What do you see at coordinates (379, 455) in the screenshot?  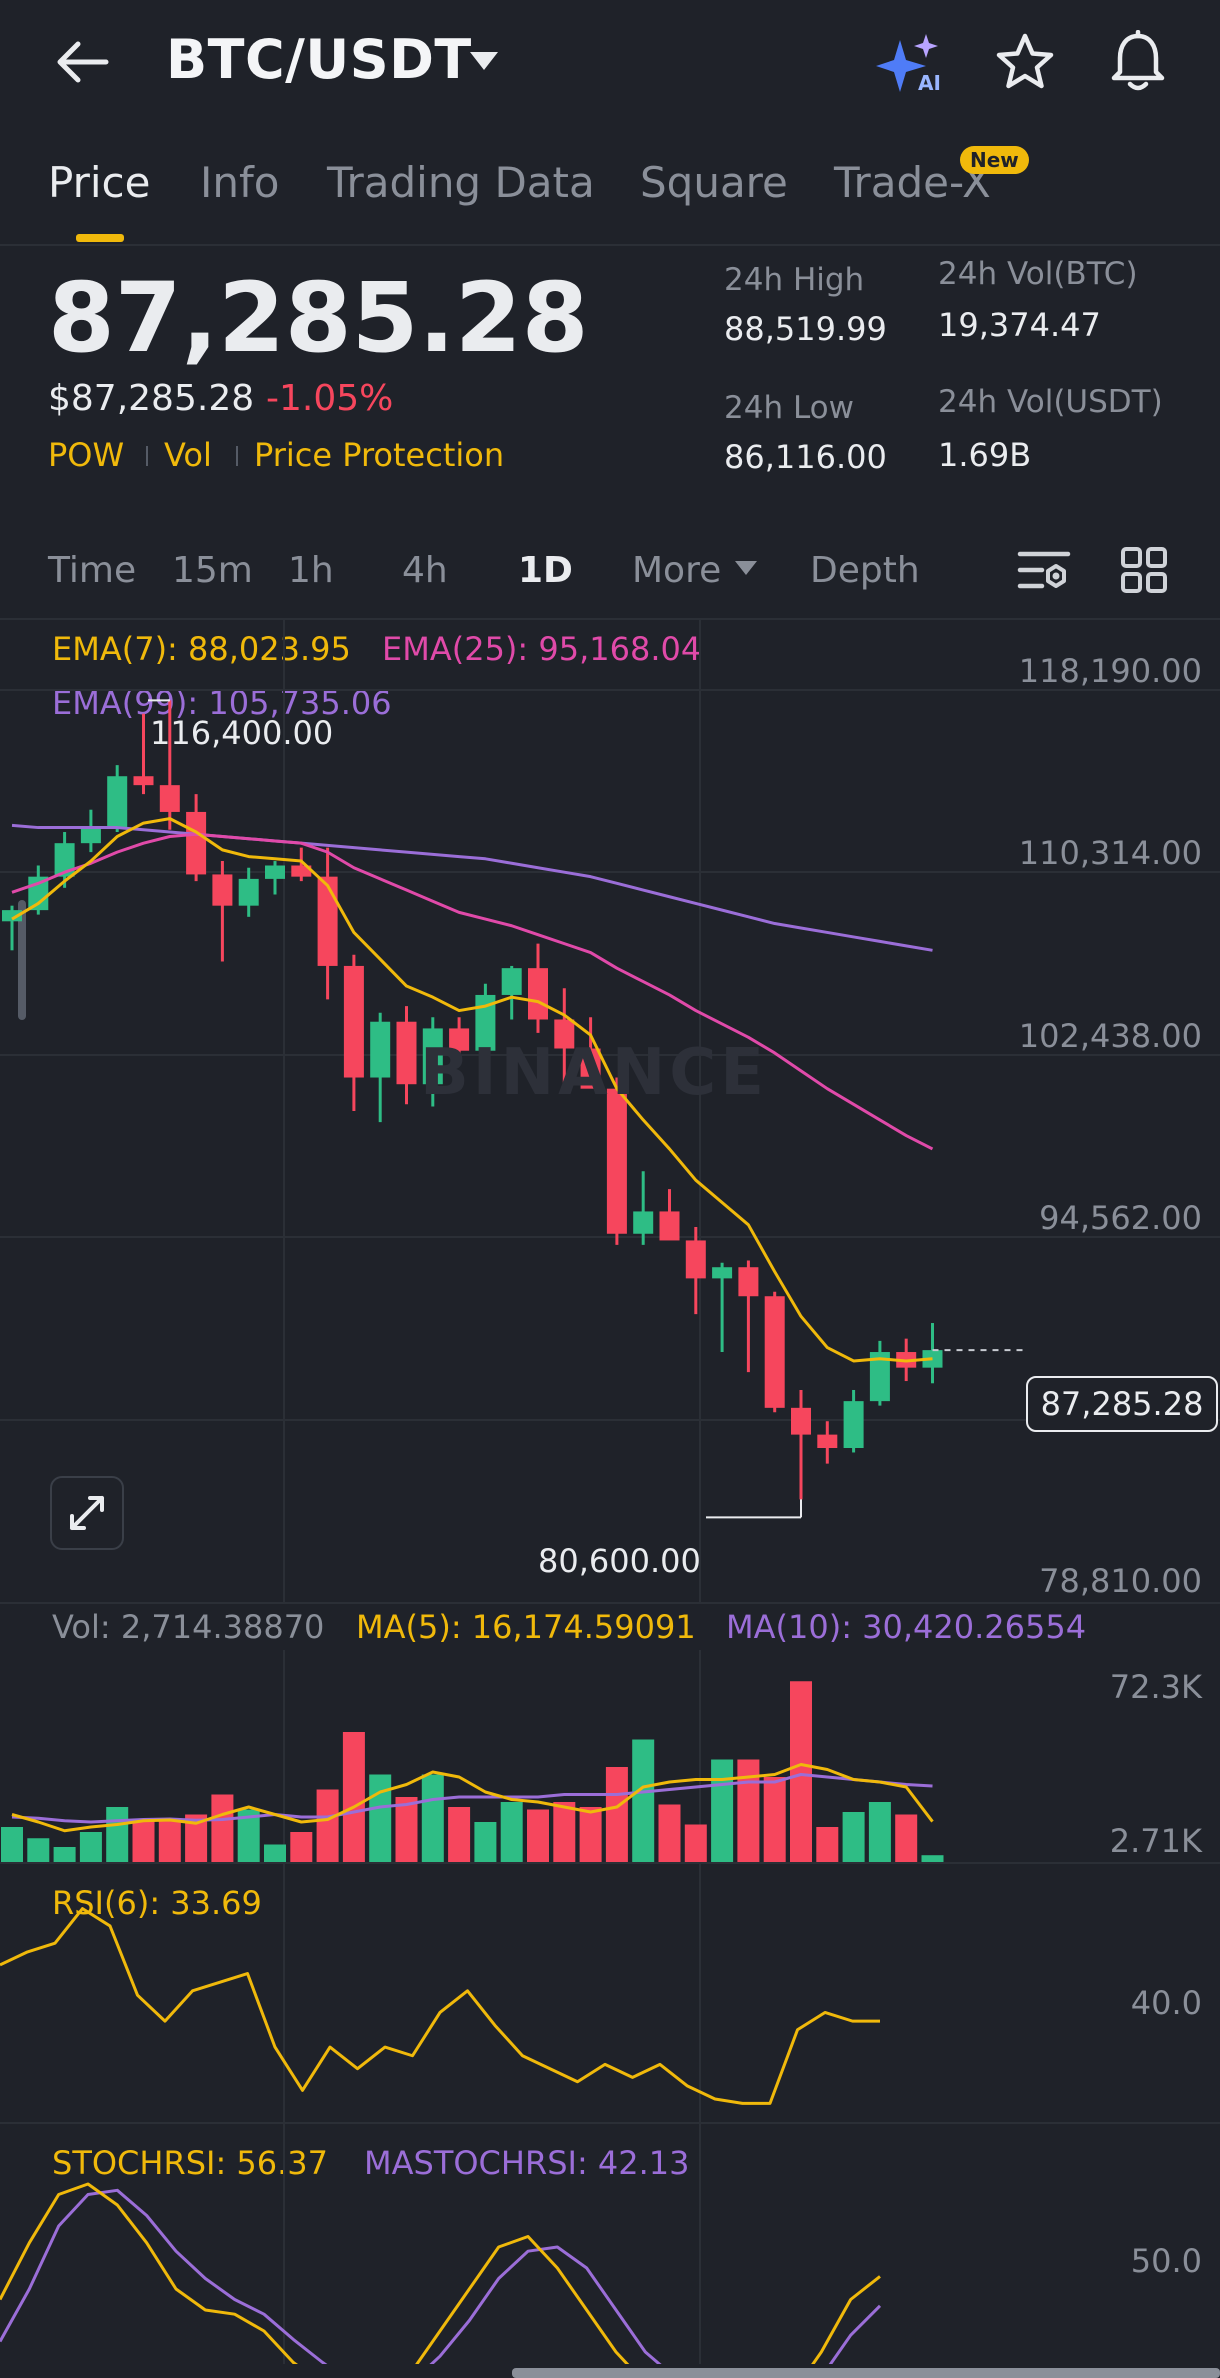 I see `tag-price-protection: Price Protection` at bounding box center [379, 455].